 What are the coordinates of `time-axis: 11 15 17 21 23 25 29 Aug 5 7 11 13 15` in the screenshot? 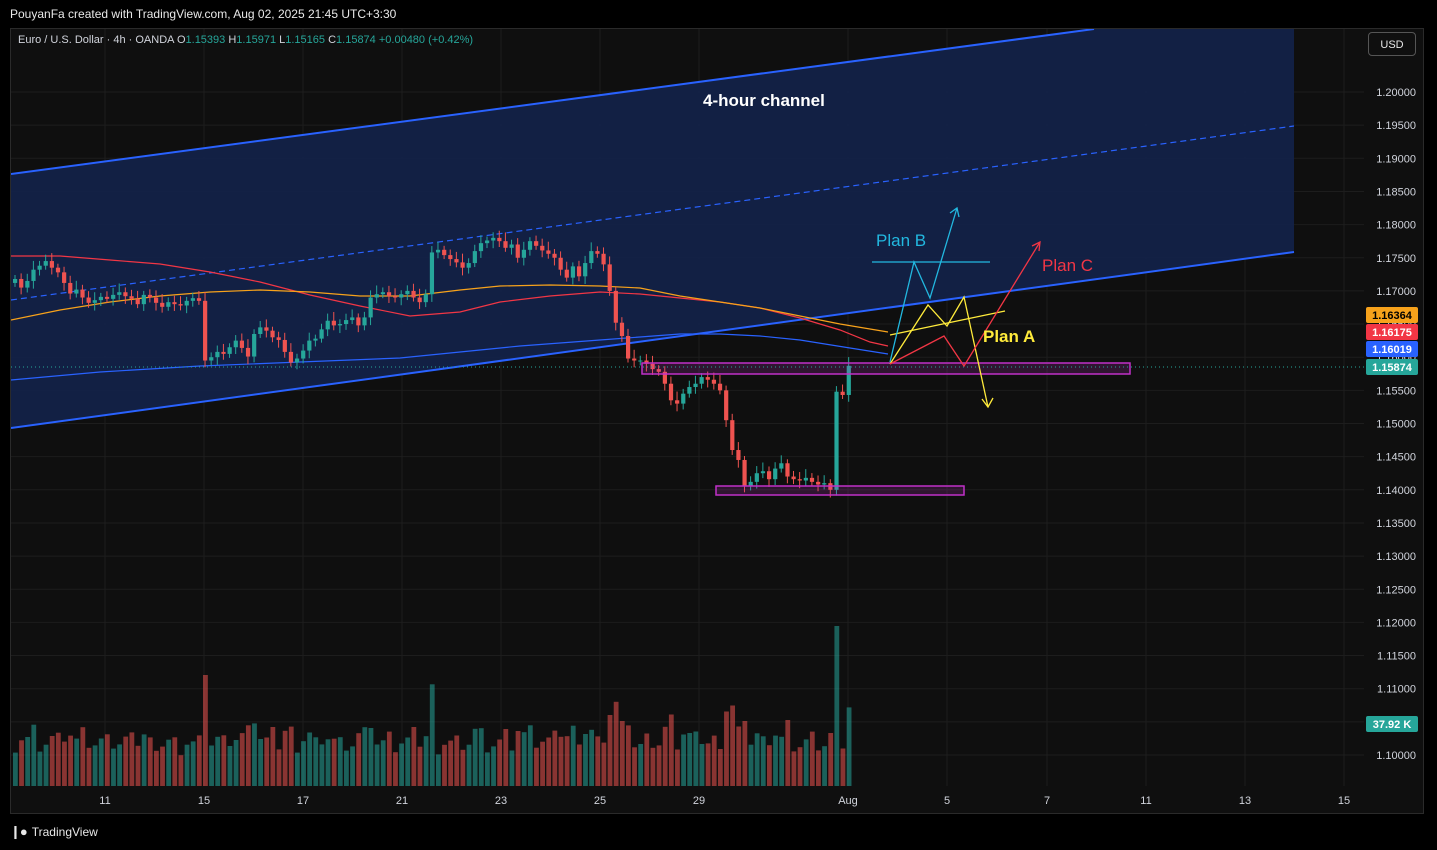 It's located at (724, 801).